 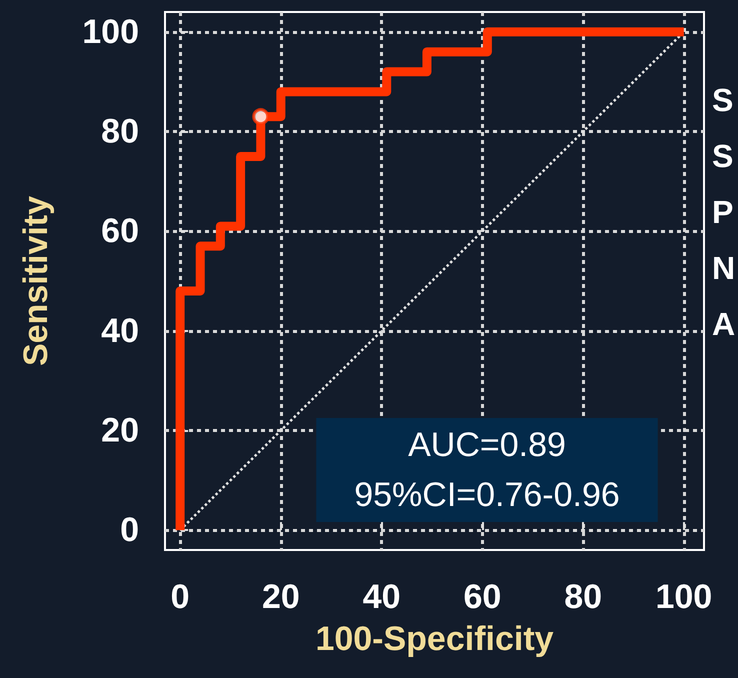 What do you see at coordinates (724, 268) in the screenshot?
I see `text: N` at bounding box center [724, 268].